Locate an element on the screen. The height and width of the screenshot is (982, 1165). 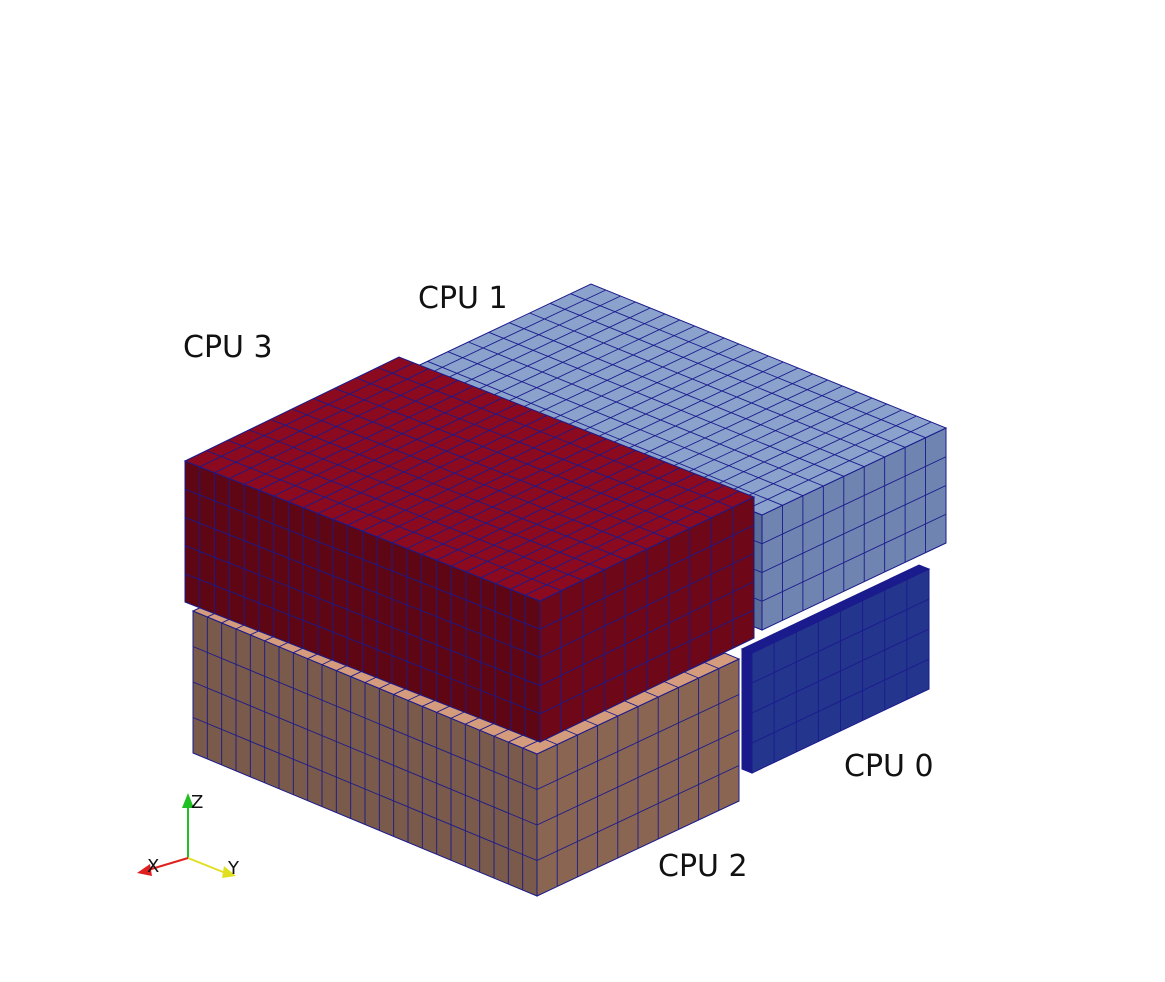
cpu-0-block is located at coordinates (835, 669).